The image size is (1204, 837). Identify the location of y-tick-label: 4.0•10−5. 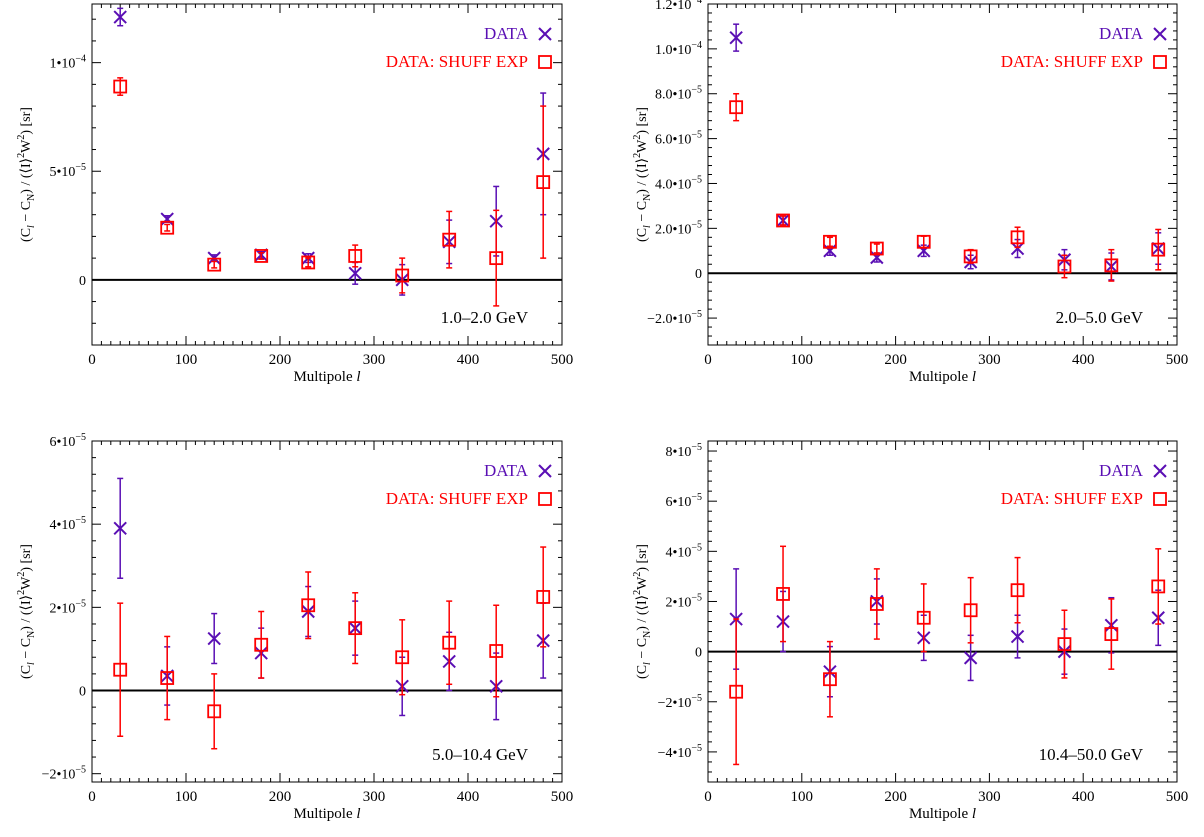
(678, 183).